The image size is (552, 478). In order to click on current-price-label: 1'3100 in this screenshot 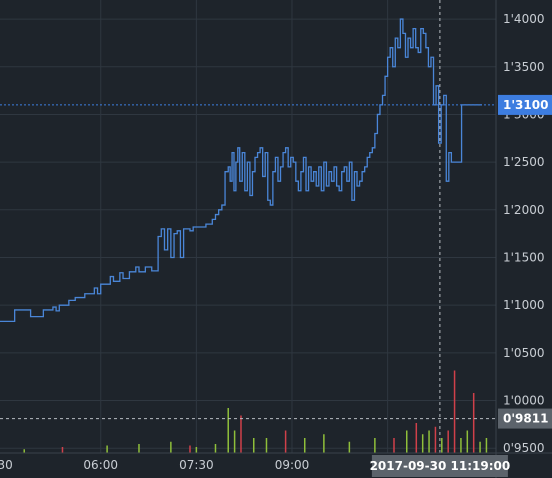, I will do `click(525, 105)`.